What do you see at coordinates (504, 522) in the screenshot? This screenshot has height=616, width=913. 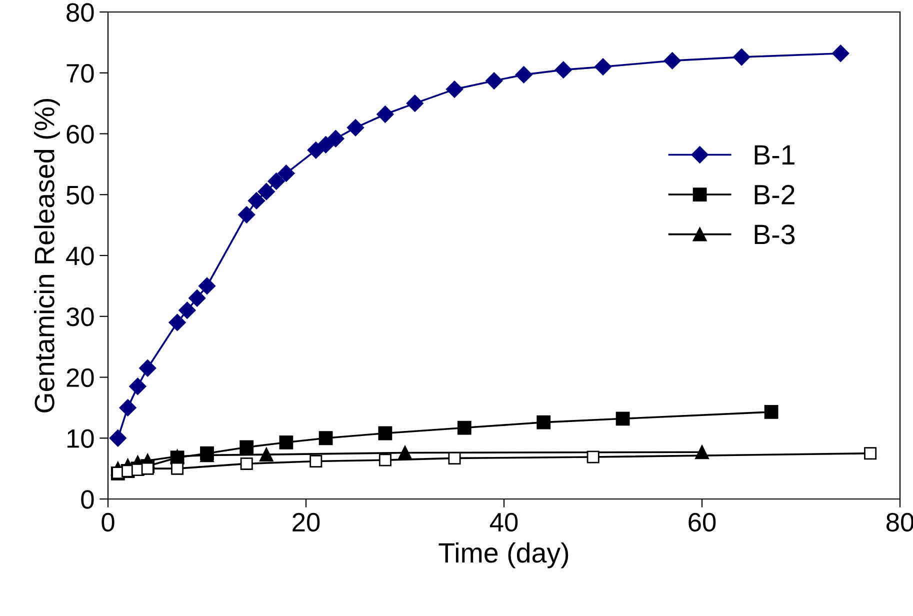 I see `x-tick-label: 40` at bounding box center [504, 522].